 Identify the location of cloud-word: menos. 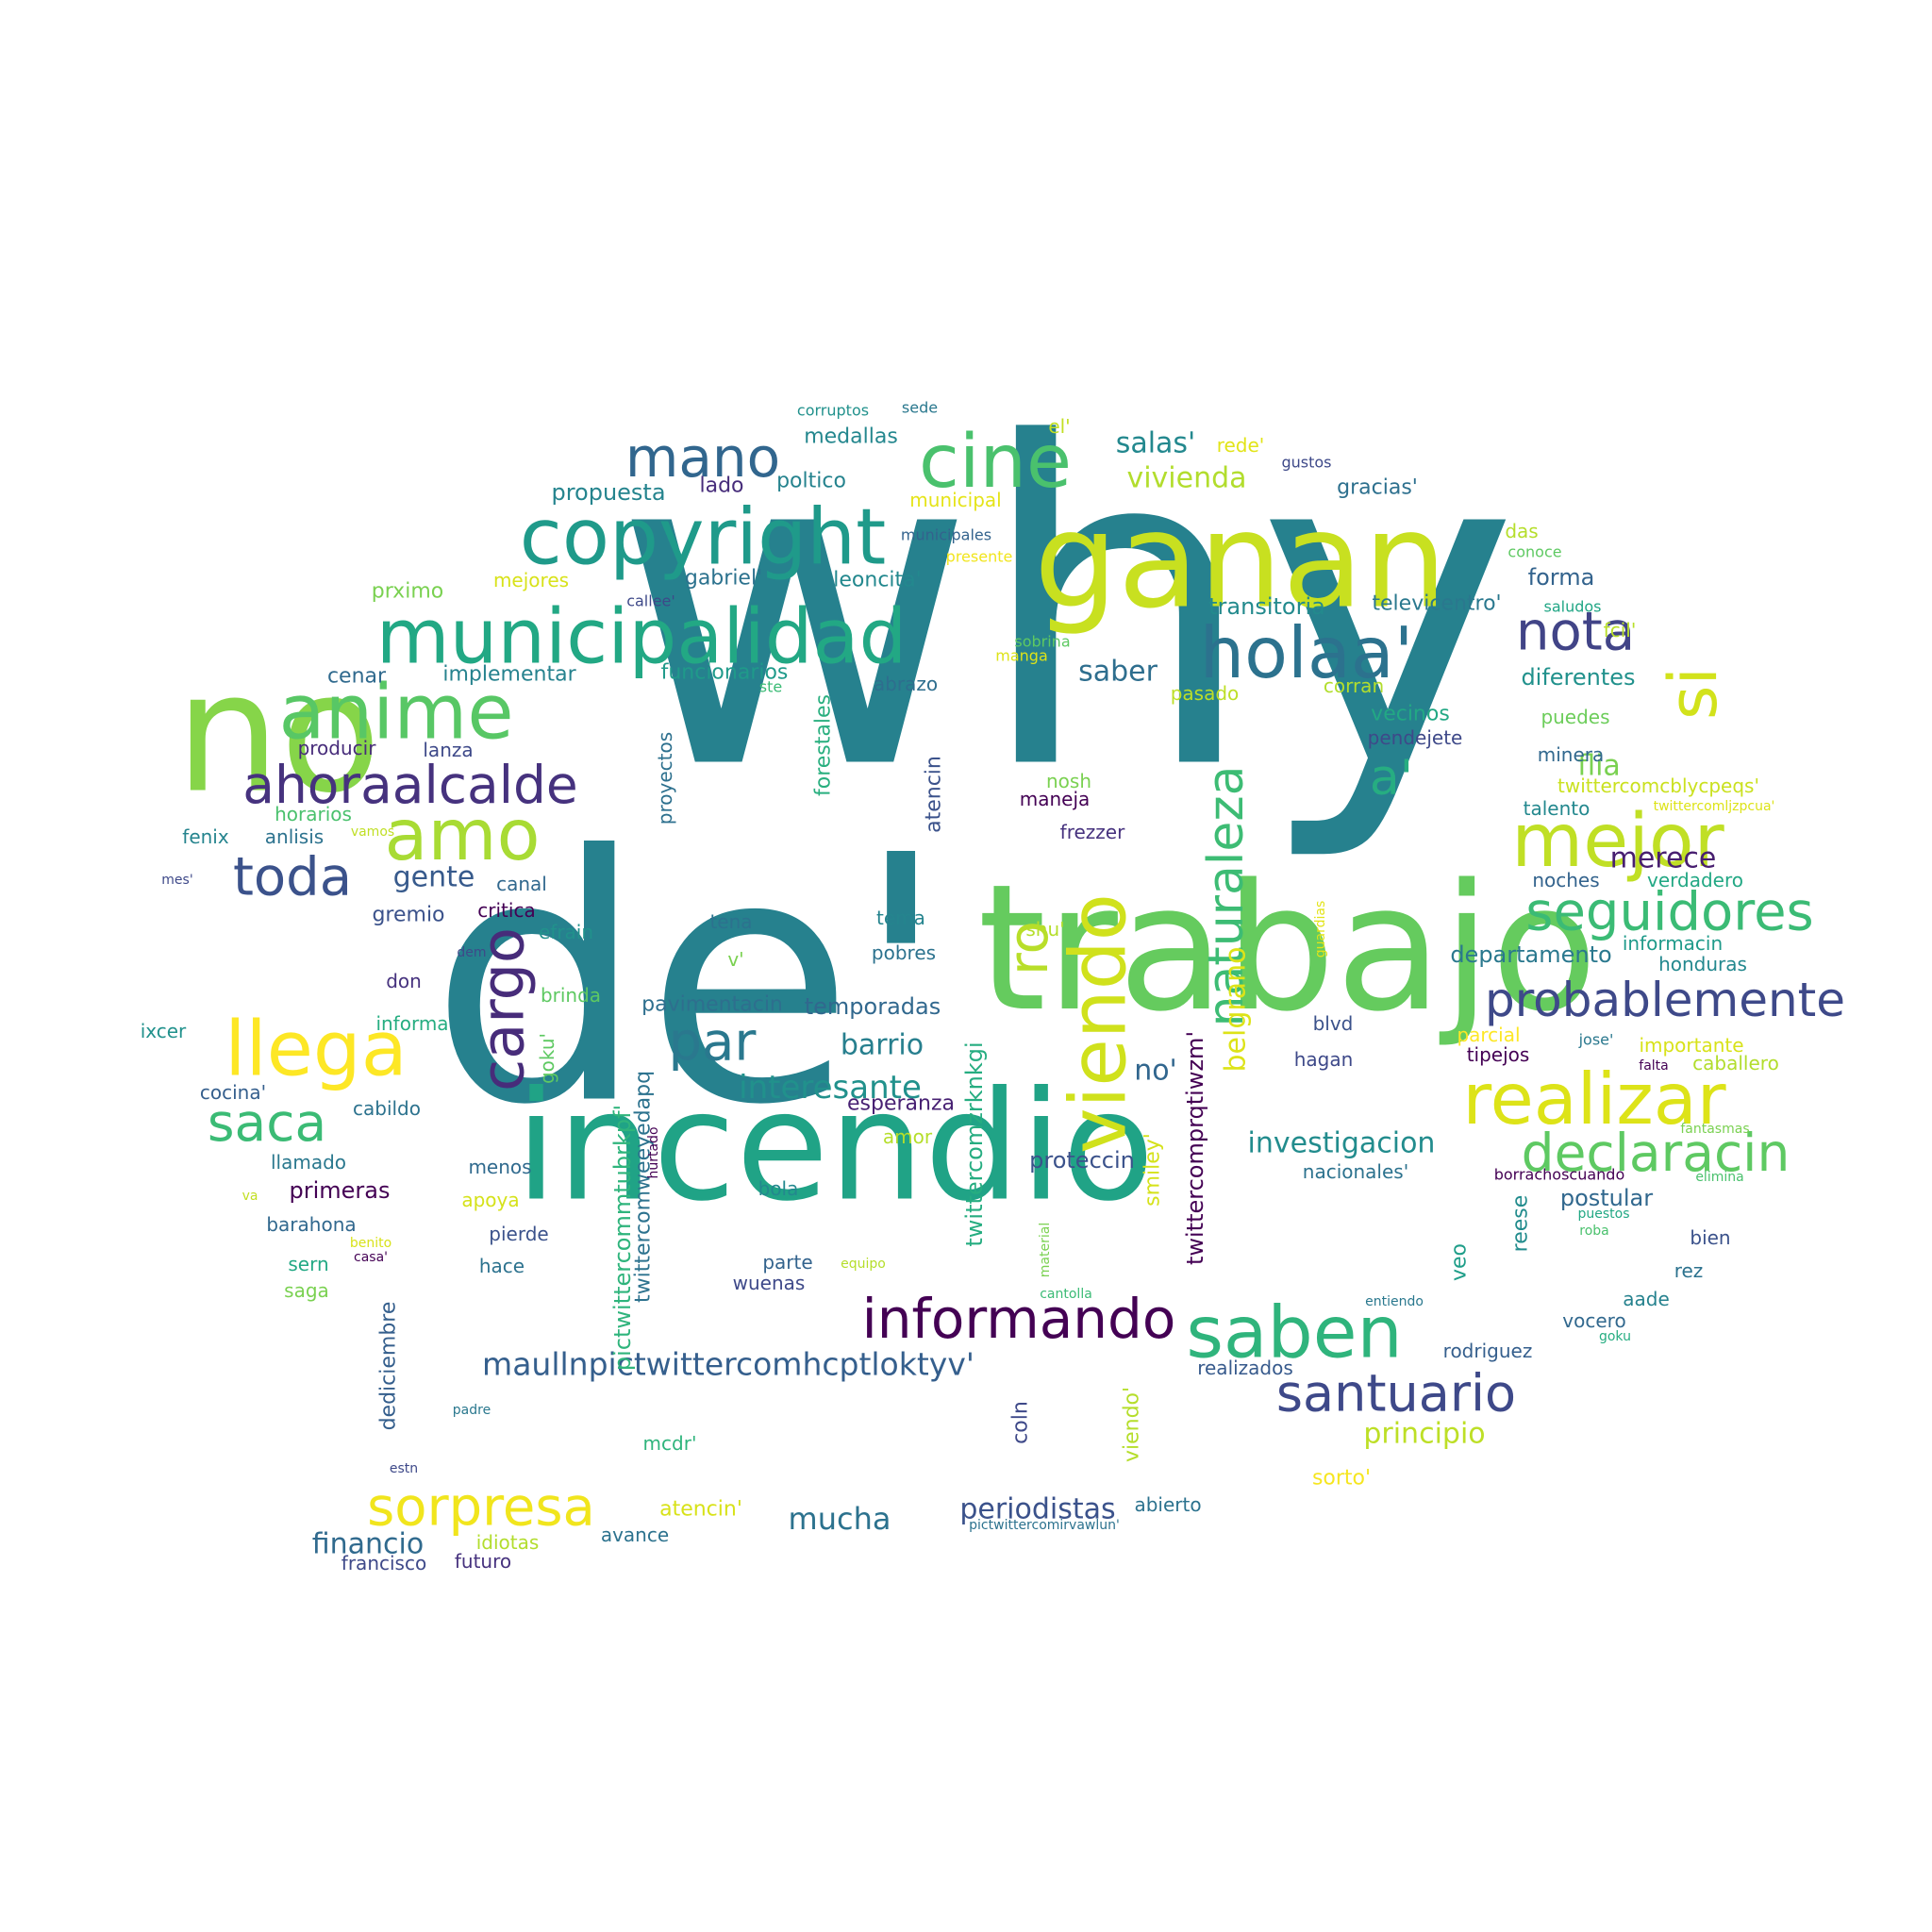
(500, 1167).